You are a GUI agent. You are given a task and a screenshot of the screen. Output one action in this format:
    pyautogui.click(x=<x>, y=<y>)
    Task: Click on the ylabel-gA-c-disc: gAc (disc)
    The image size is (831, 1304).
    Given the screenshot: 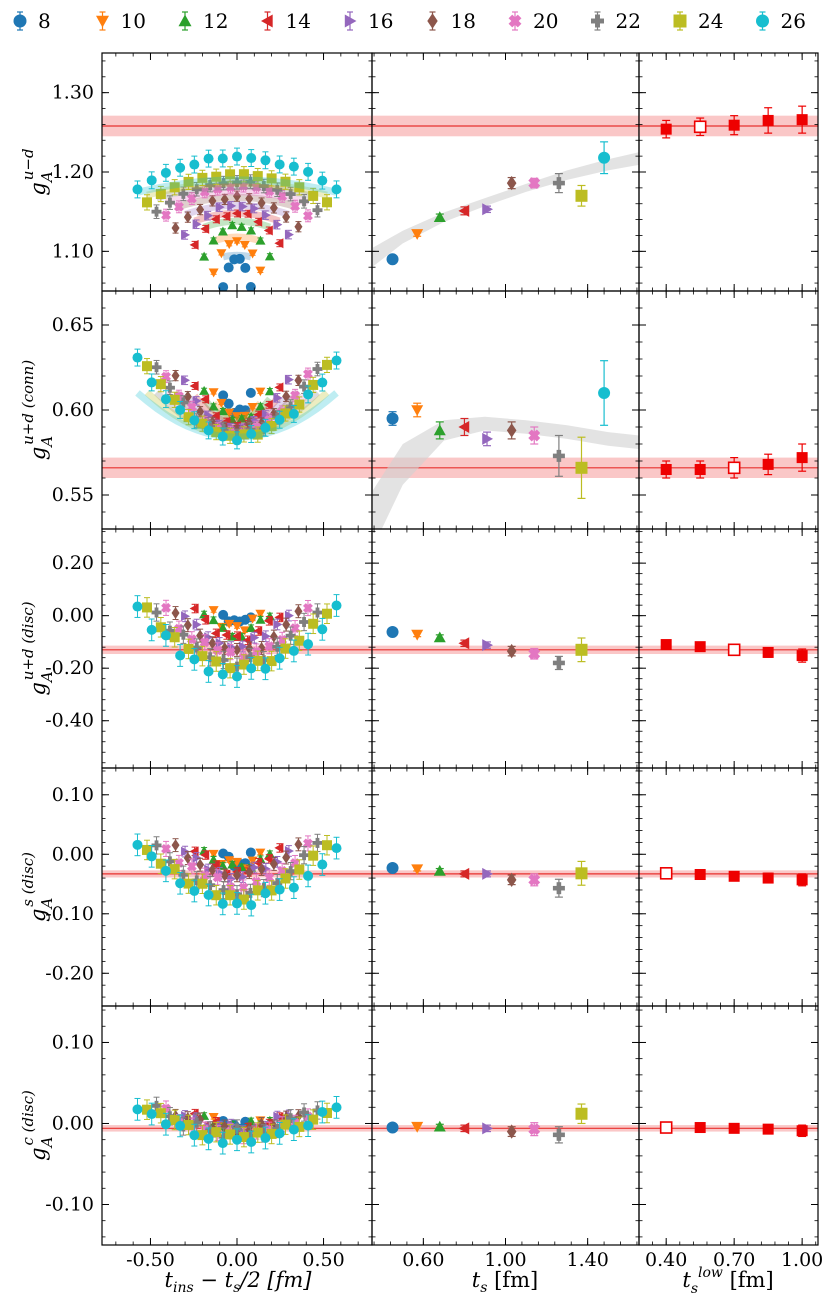 What is the action you would take?
    pyautogui.click(x=37, y=1125)
    